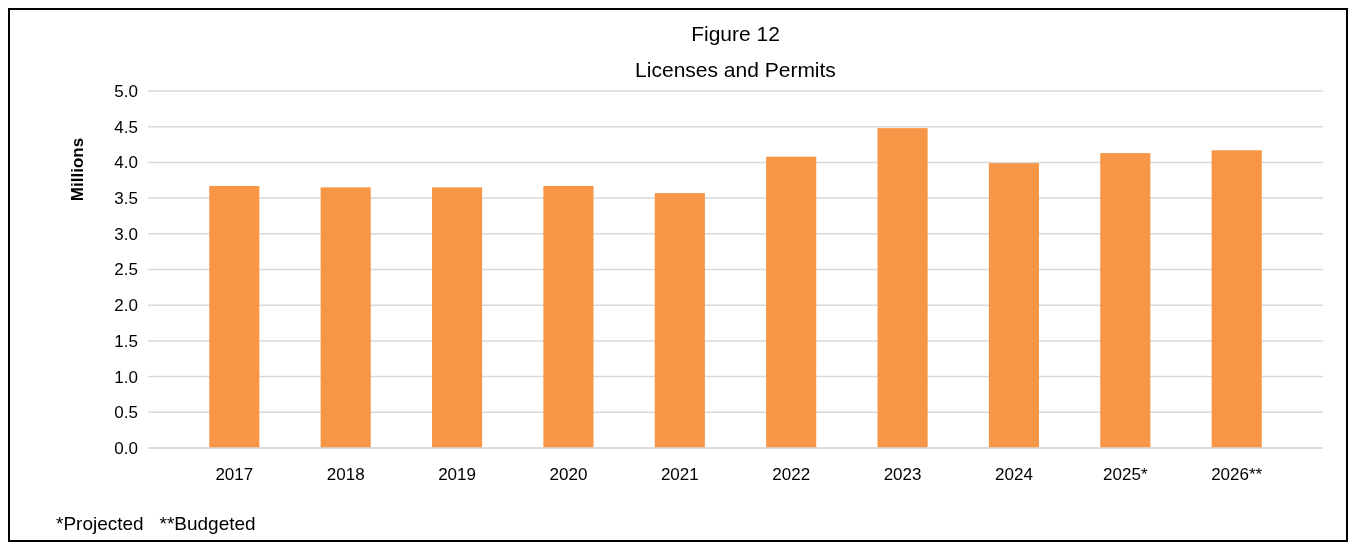  What do you see at coordinates (457, 474) in the screenshot?
I see `x-tick-label: 2019` at bounding box center [457, 474].